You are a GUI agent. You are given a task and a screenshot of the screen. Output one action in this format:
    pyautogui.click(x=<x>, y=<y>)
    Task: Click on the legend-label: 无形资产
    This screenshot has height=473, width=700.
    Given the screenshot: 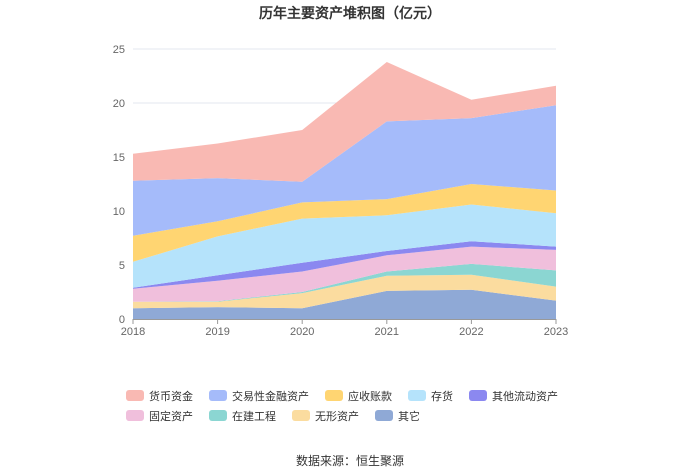 What is the action you would take?
    pyautogui.click(x=337, y=416)
    